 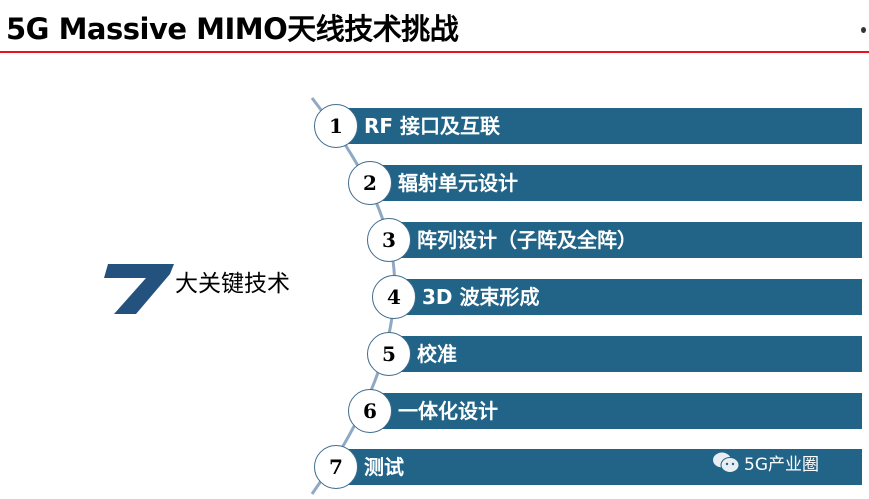 What do you see at coordinates (139, 289) in the screenshot?
I see `seven-logo-icon` at bounding box center [139, 289].